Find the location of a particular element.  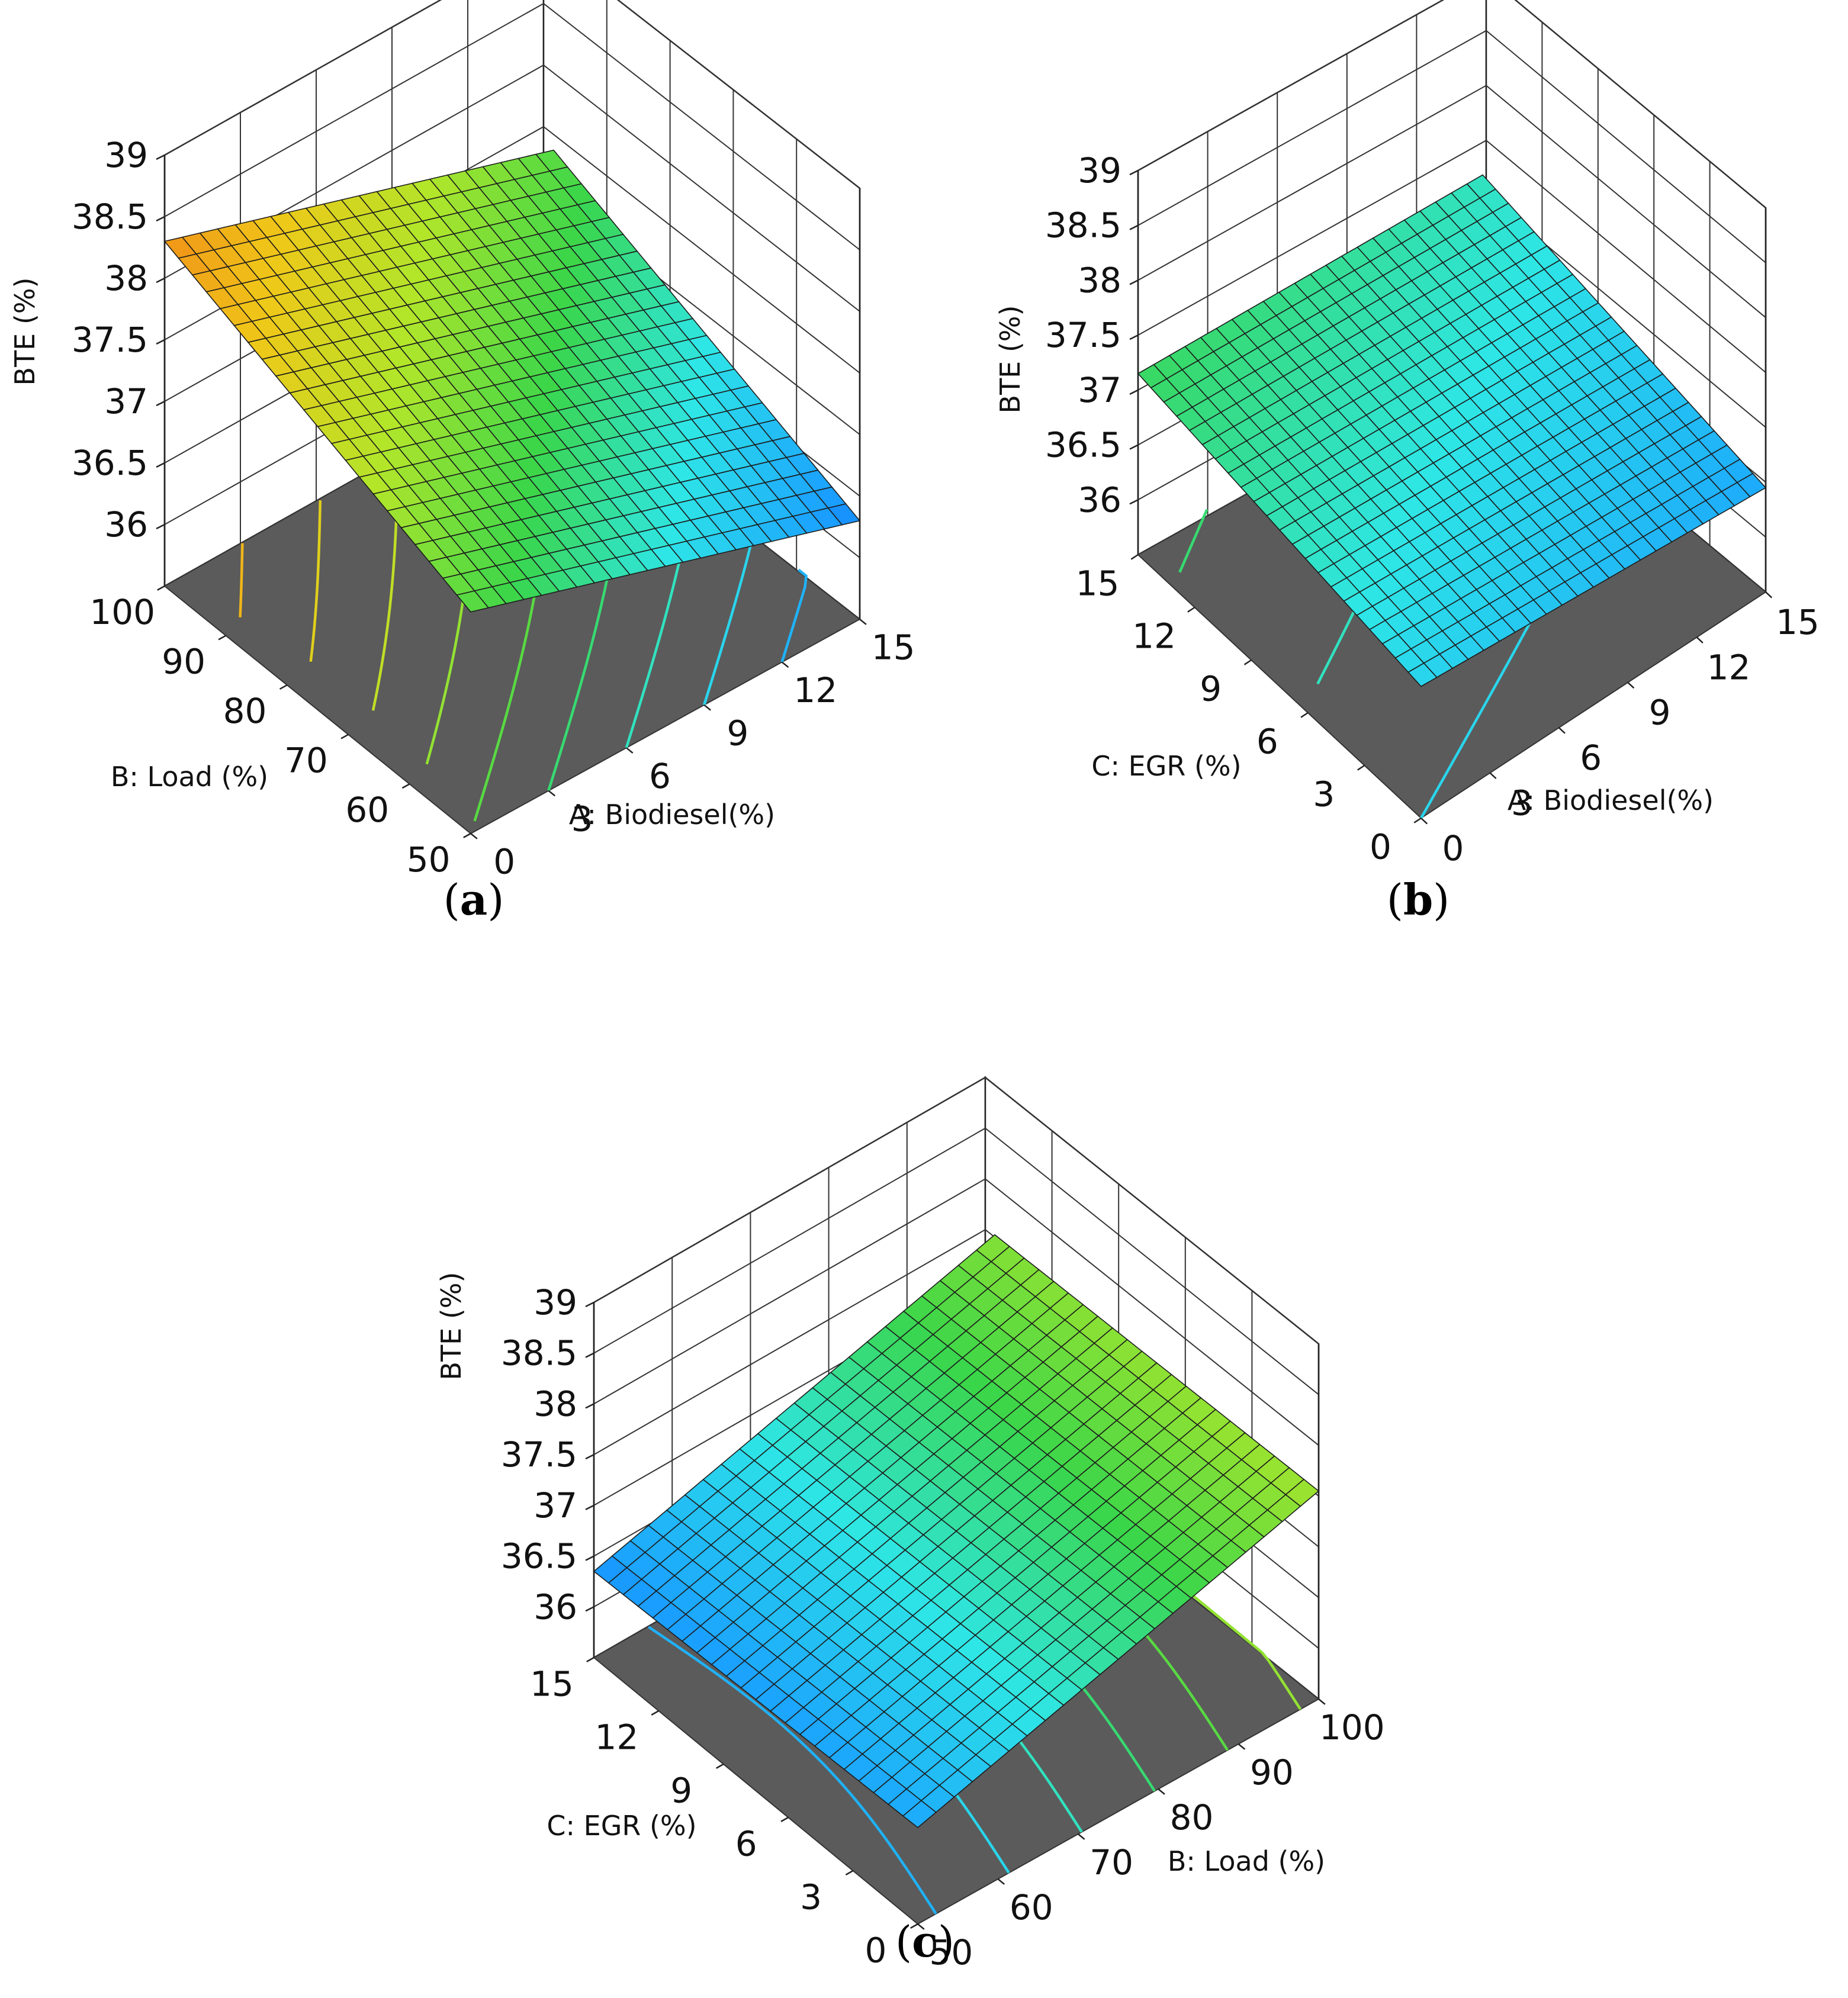

y-tick-label: 0 is located at coordinates (876, 1950).